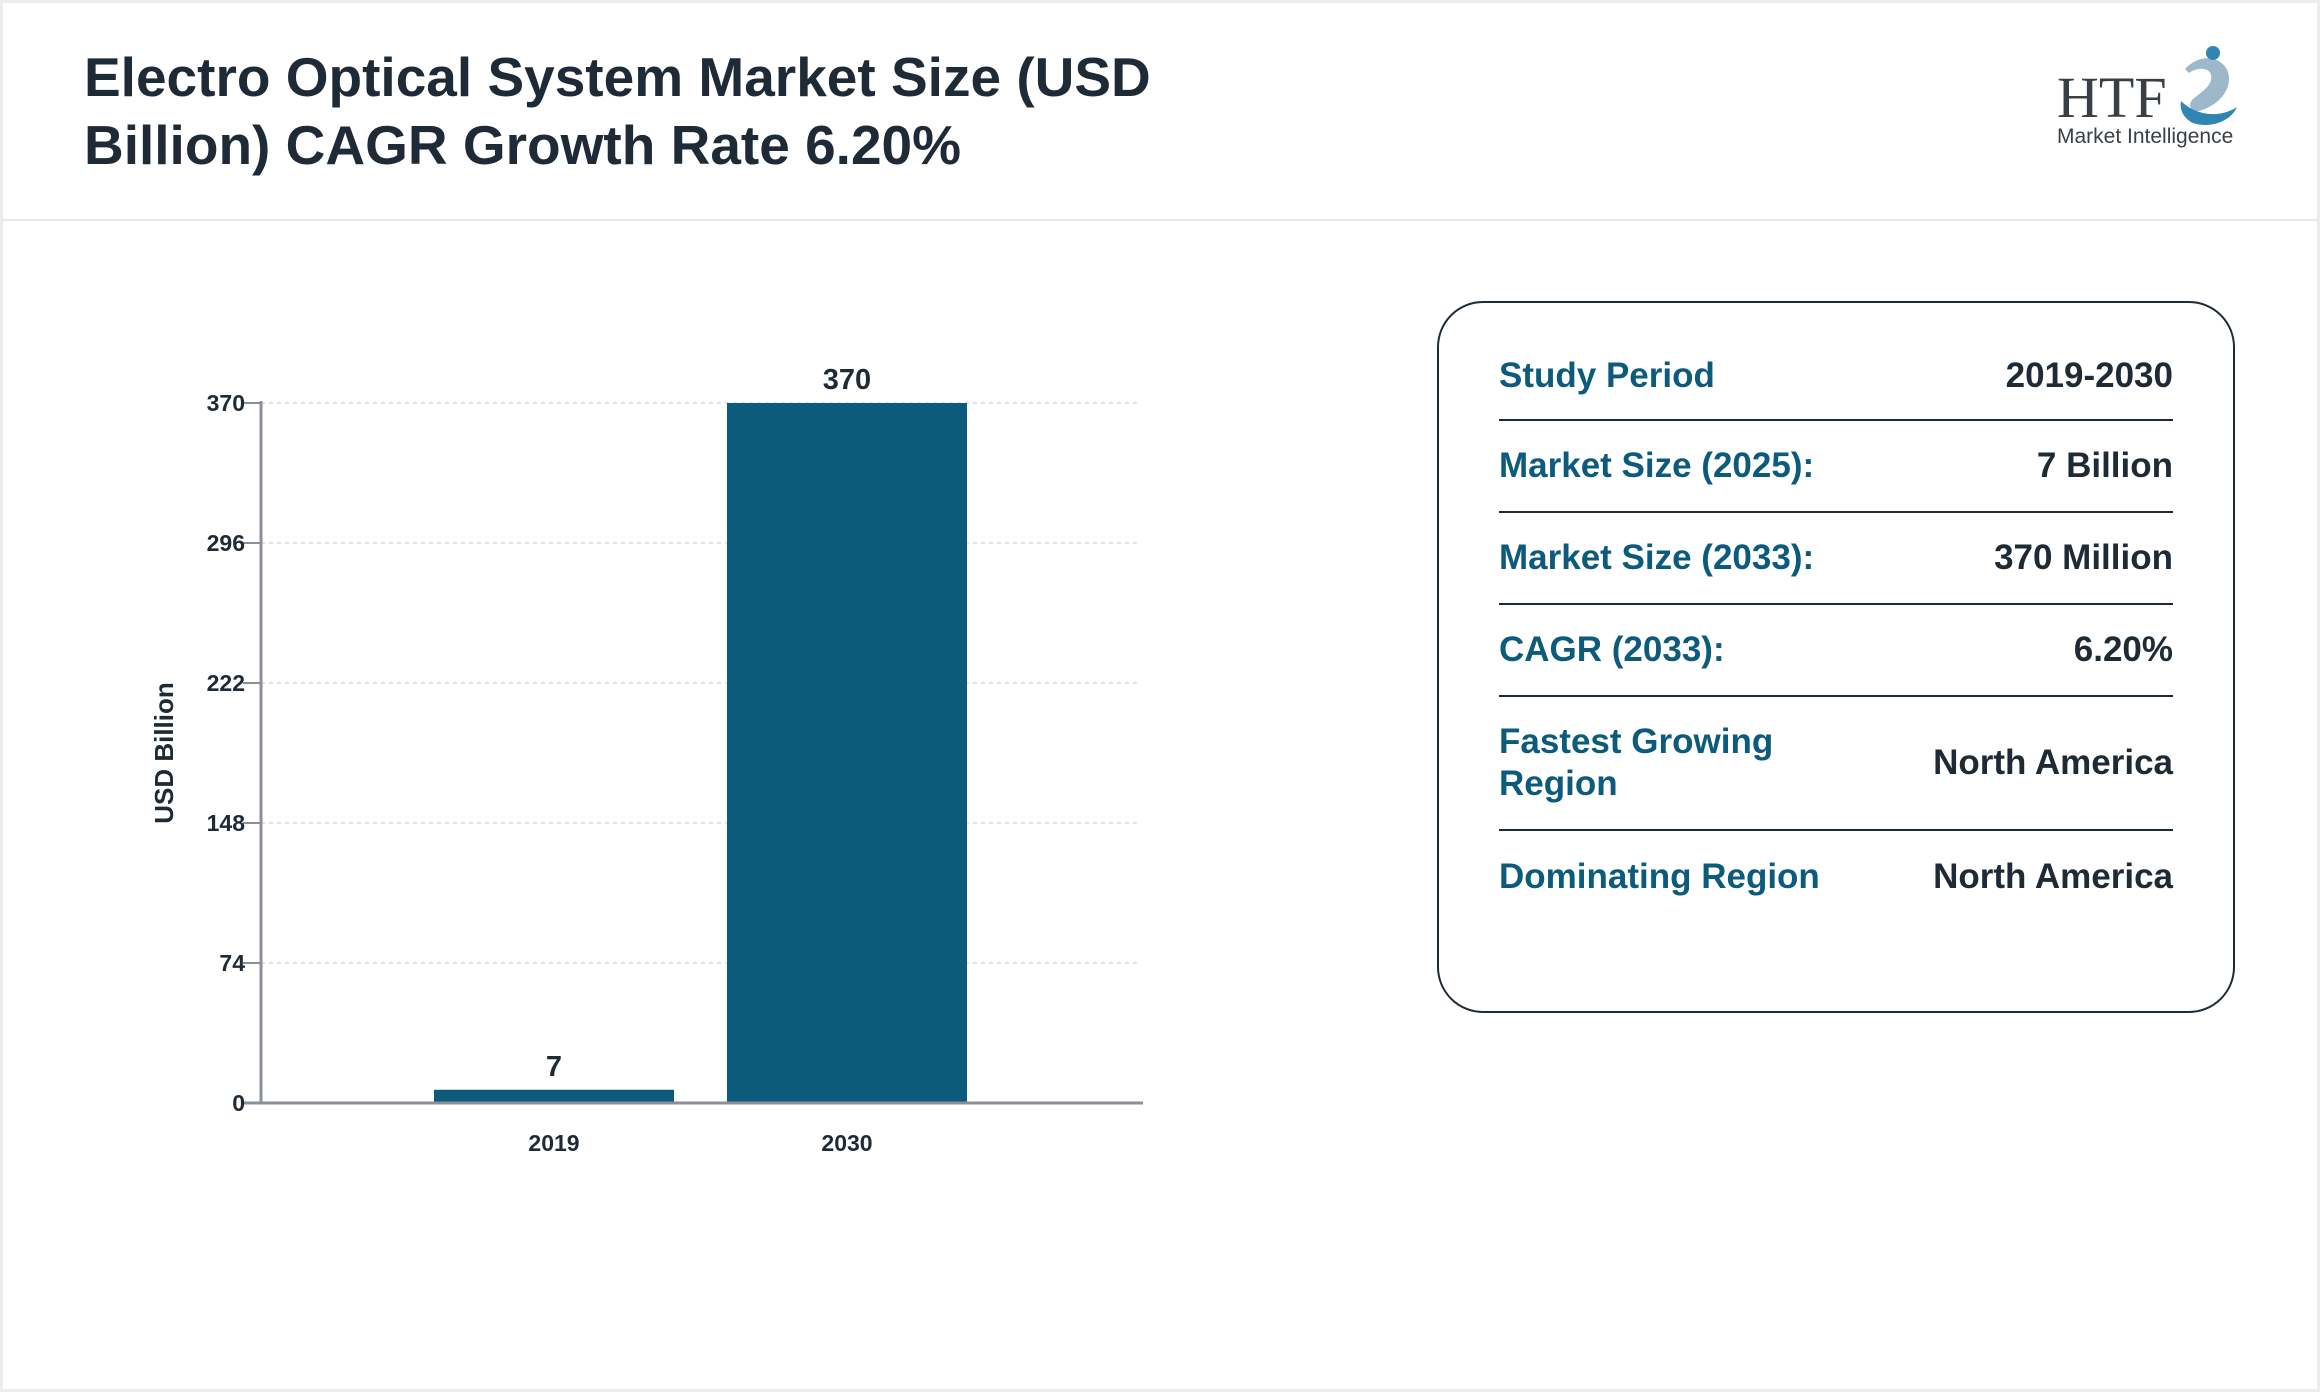  Describe the element at coordinates (2104, 465) in the screenshot. I see `info-value: 7 Billion` at that location.